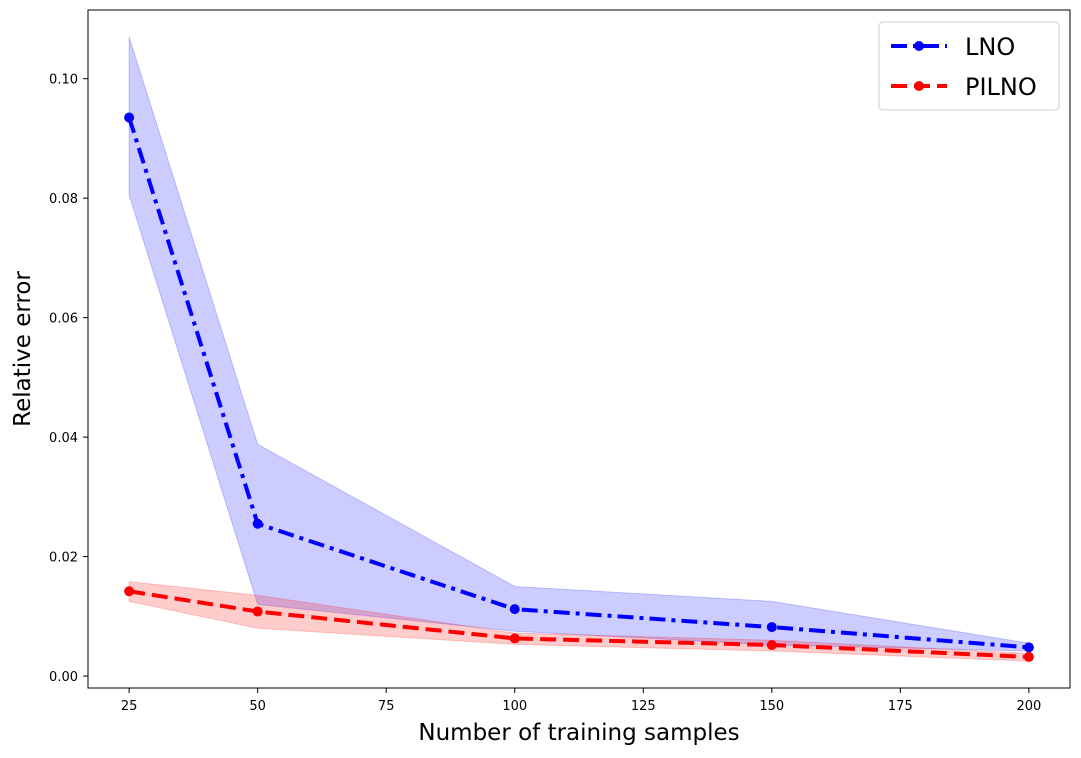 The width and height of the screenshot is (1081, 758). What do you see at coordinates (63, 199) in the screenshot?
I see `y-tick-label: 0.08` at bounding box center [63, 199].